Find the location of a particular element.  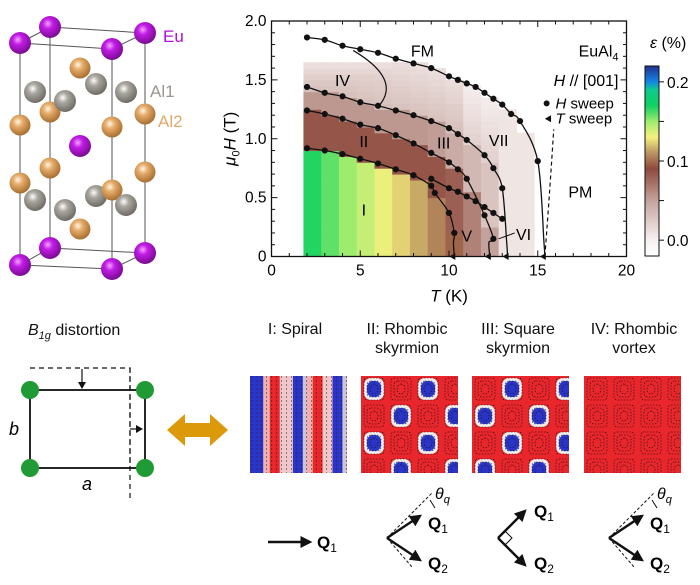

unit-cell-edges is located at coordinates (83, 148).